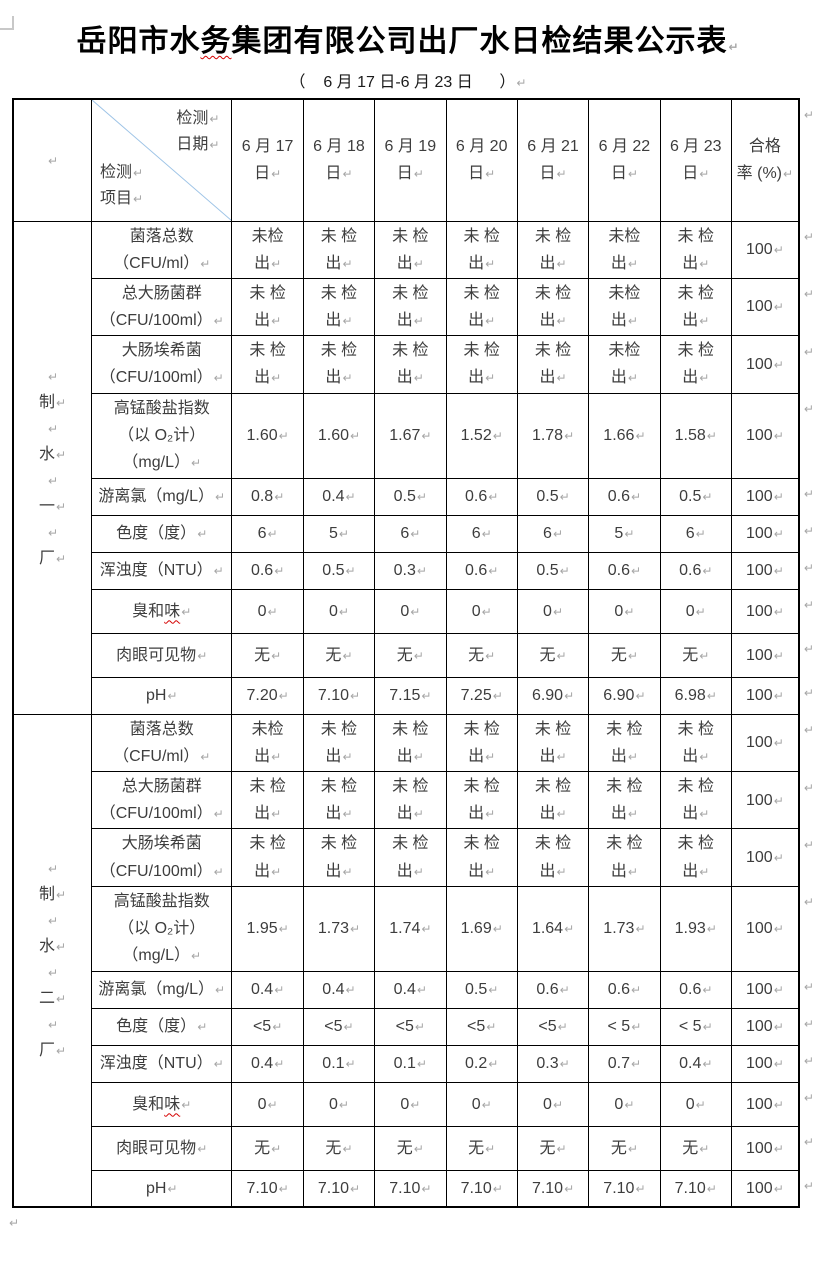 The width and height of the screenshot is (816, 1262). What do you see at coordinates (156, 497) in the screenshot?
I see `row-label-text: 游离氯（mg/L）` at bounding box center [156, 497].